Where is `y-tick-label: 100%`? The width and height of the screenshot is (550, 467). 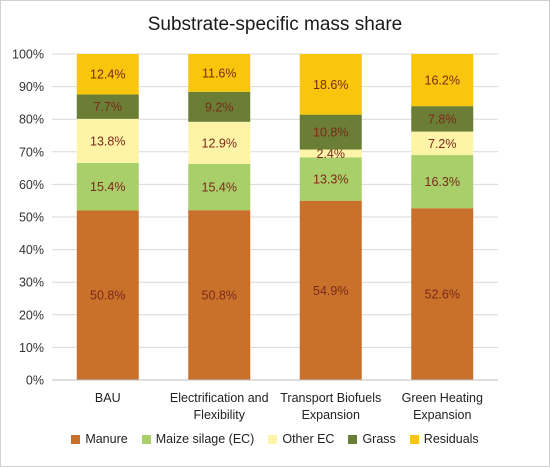 y-tick-label: 100% is located at coordinates (28, 55).